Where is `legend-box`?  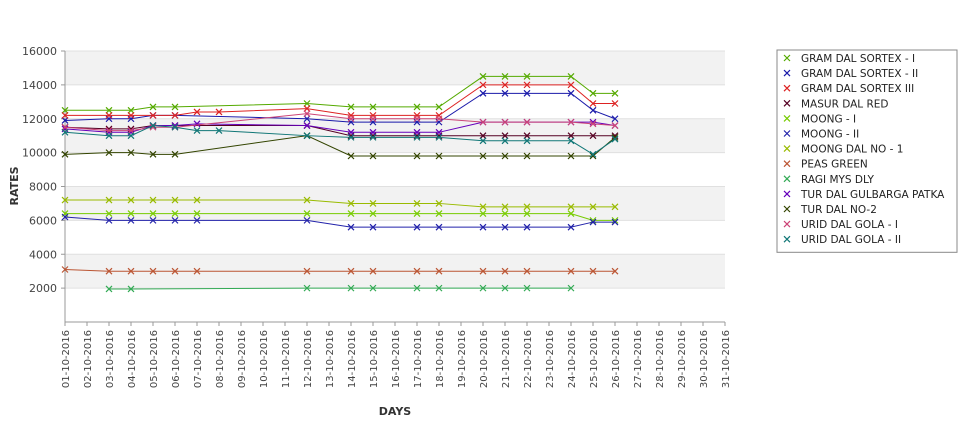 legend-box is located at coordinates (867, 151).